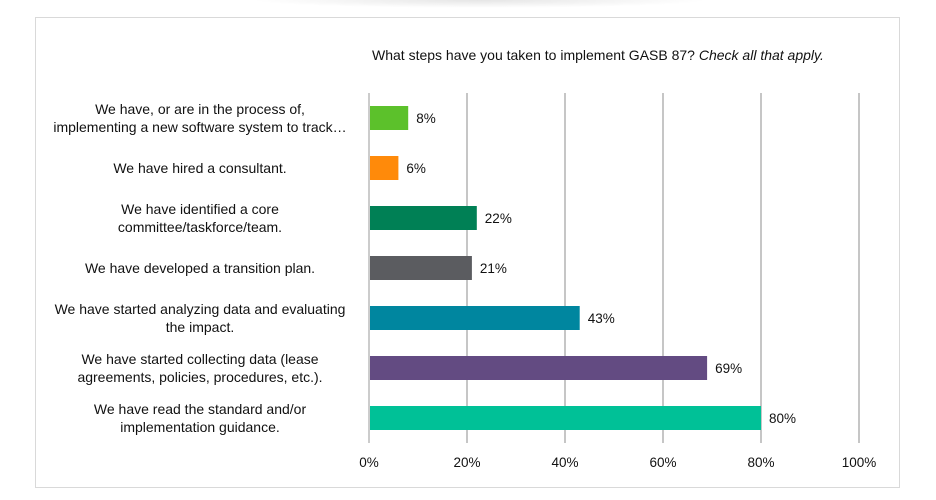  What do you see at coordinates (859, 462) in the screenshot?
I see `x-tick-label-100: 100%` at bounding box center [859, 462].